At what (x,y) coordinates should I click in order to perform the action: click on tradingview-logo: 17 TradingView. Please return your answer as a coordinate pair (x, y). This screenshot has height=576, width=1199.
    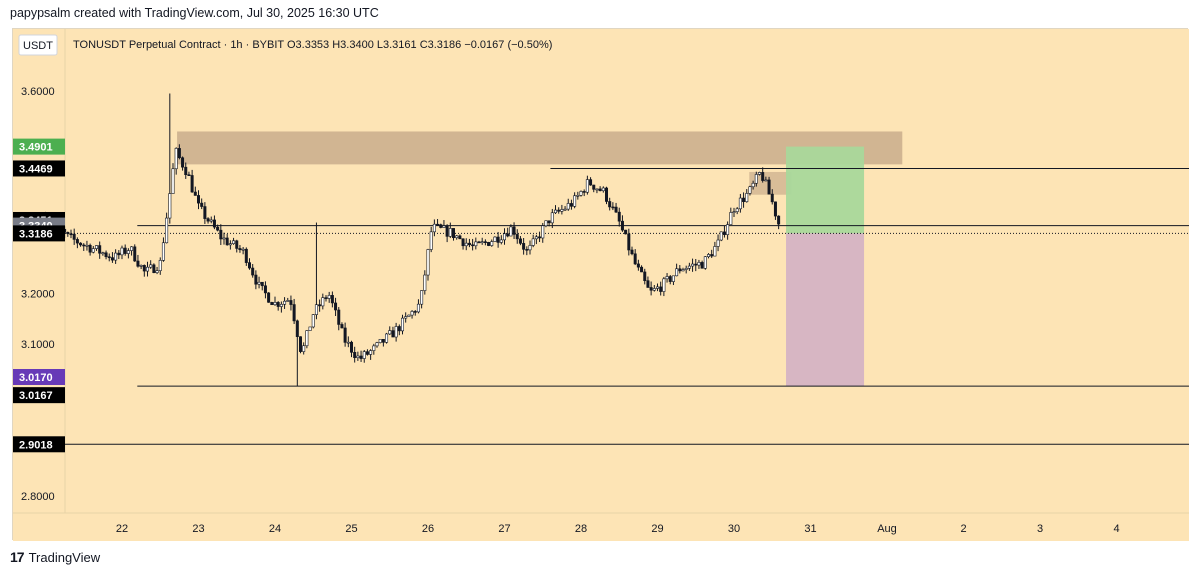
    Looking at the image, I should click on (55, 557).